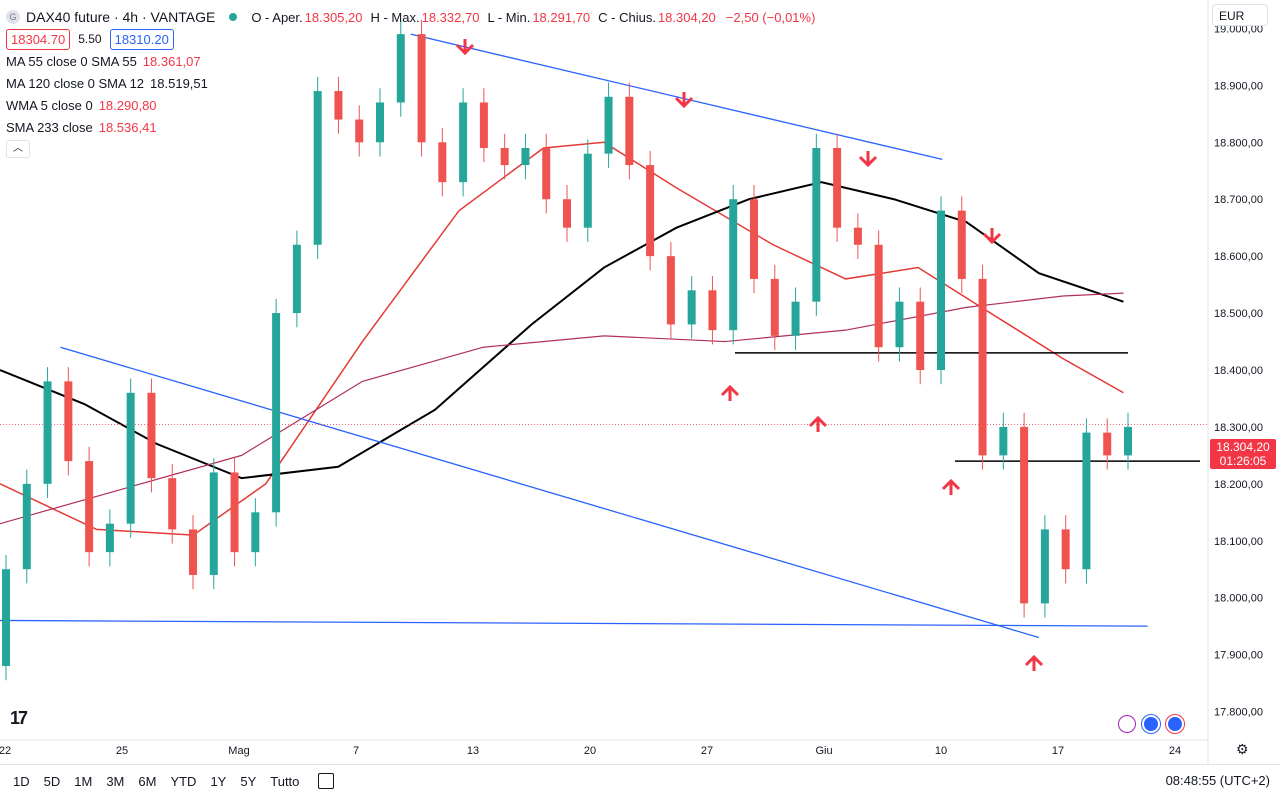 Image resolution: width=1280 pixels, height=800 pixels. I want to click on y-tick-label: 18.900,00, so click(1238, 86).